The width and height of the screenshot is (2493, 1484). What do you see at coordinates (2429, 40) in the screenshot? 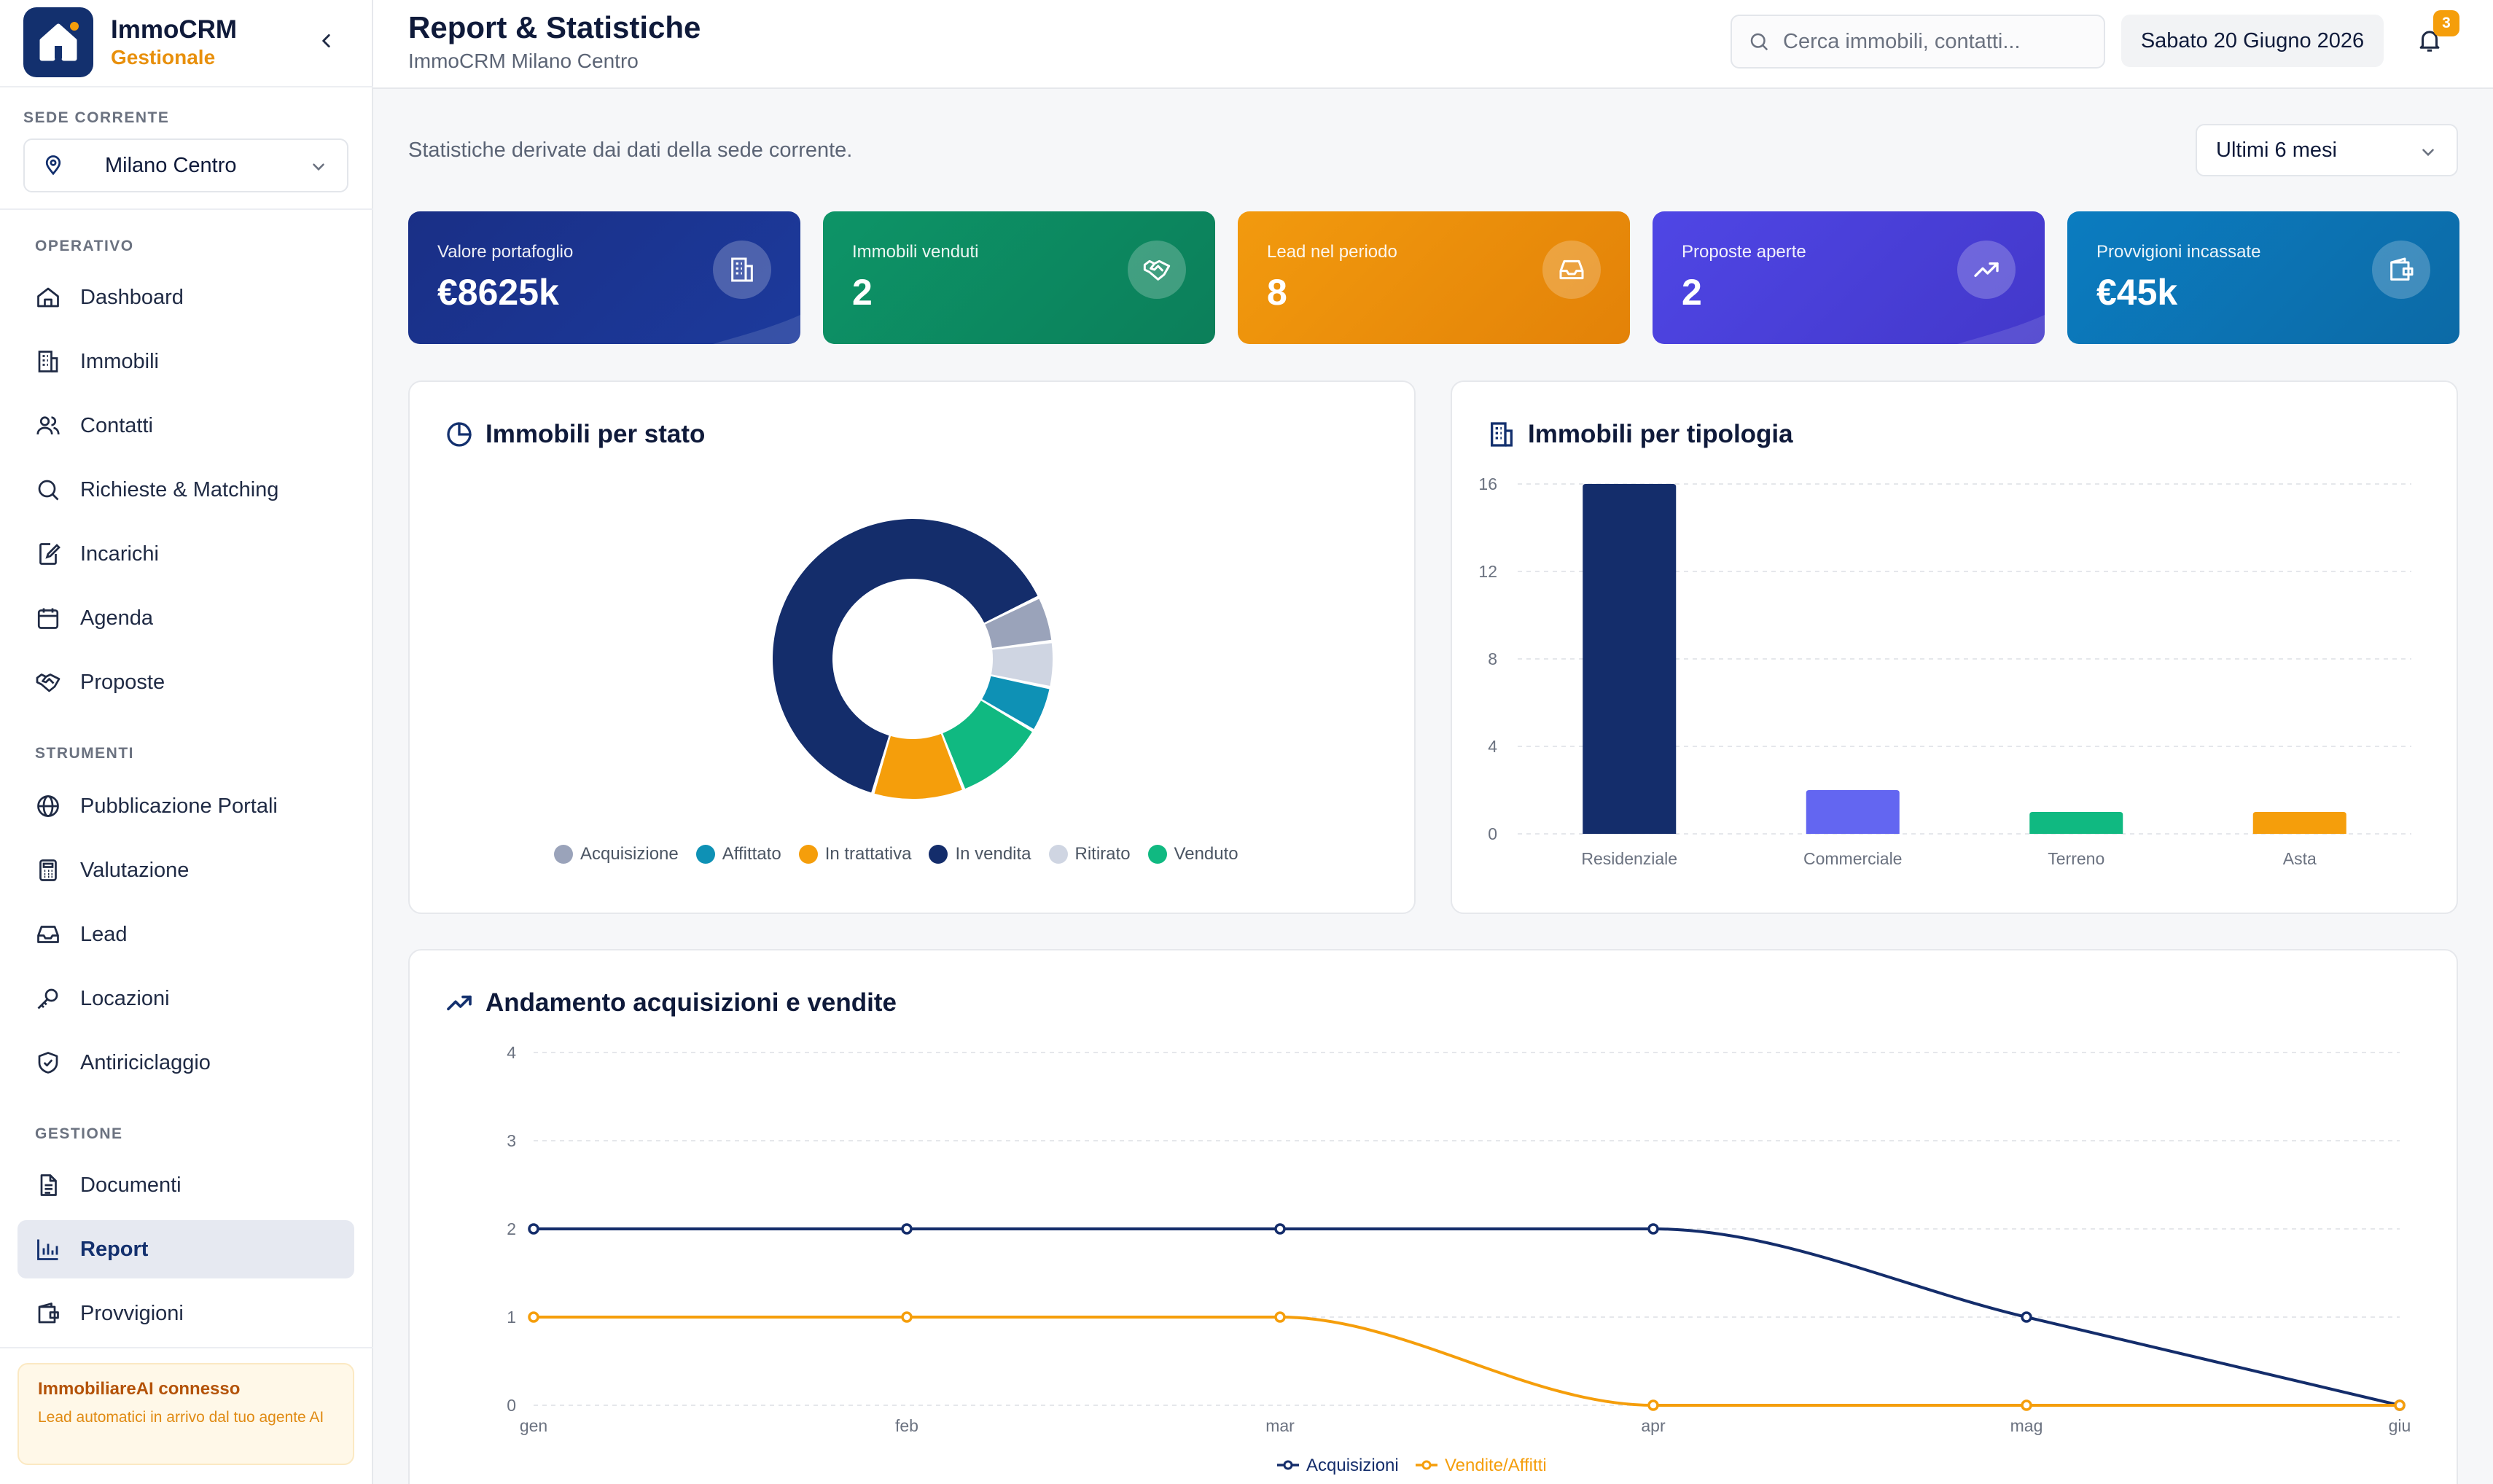
I see `bell-icon` at bounding box center [2429, 40].